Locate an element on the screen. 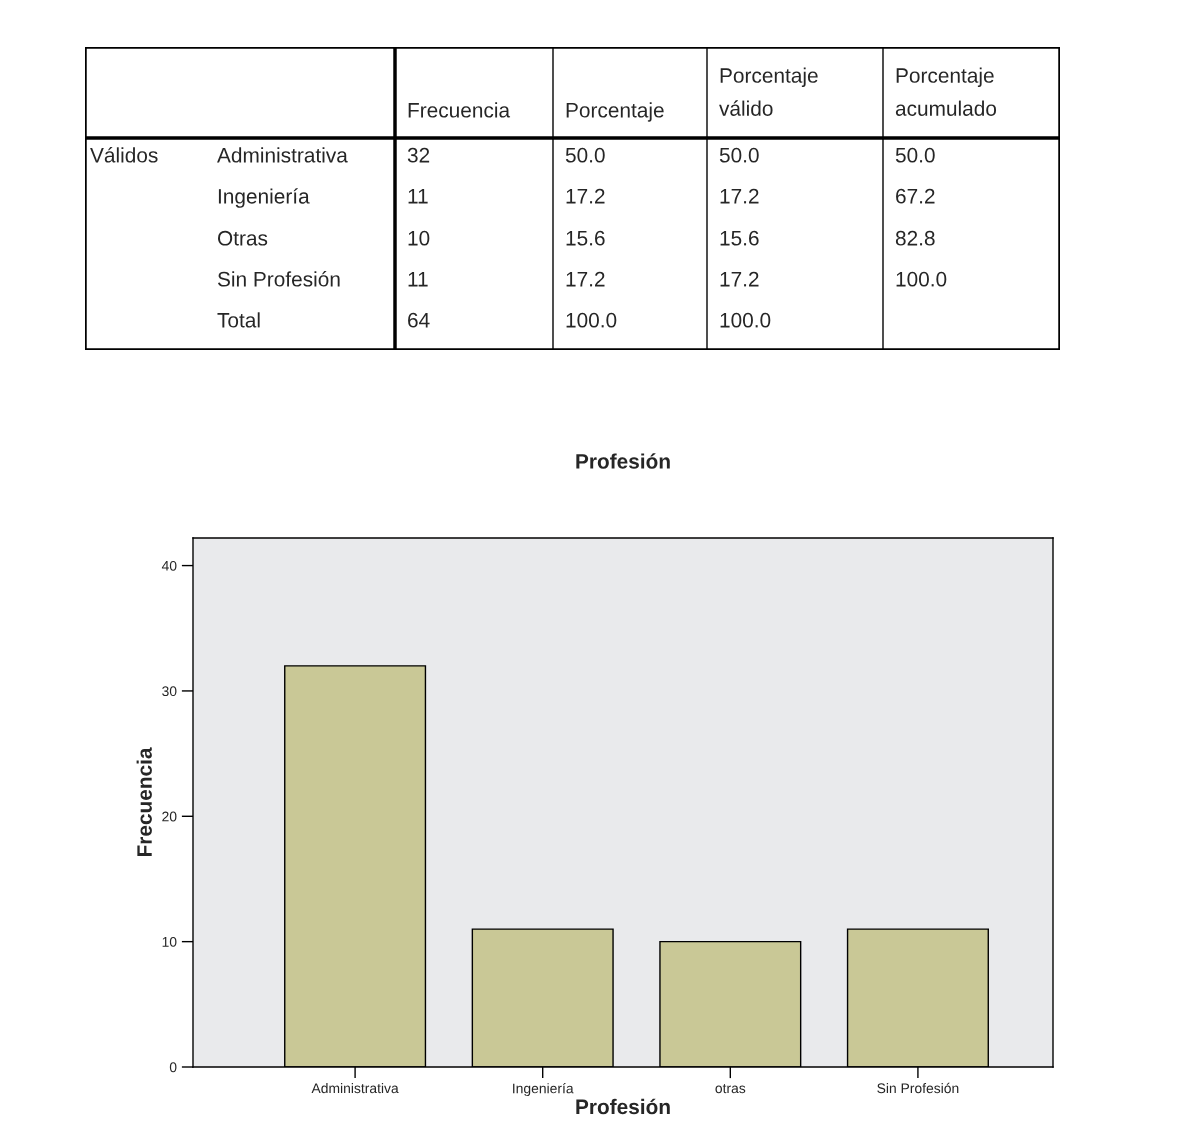 This screenshot has width=1180, height=1135. text: 10 is located at coordinates (419, 238).